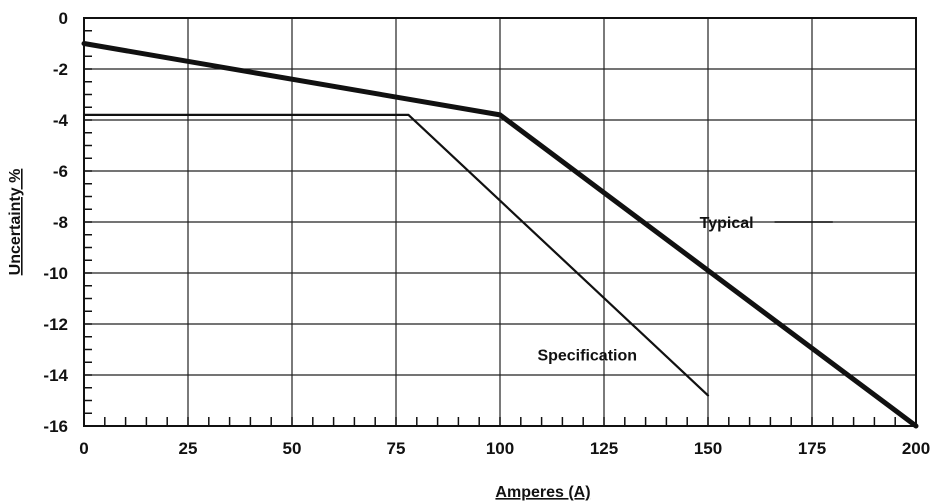 The image size is (936, 504). Describe the element at coordinates (55, 273) in the screenshot. I see `y-tick-label: -10` at that location.